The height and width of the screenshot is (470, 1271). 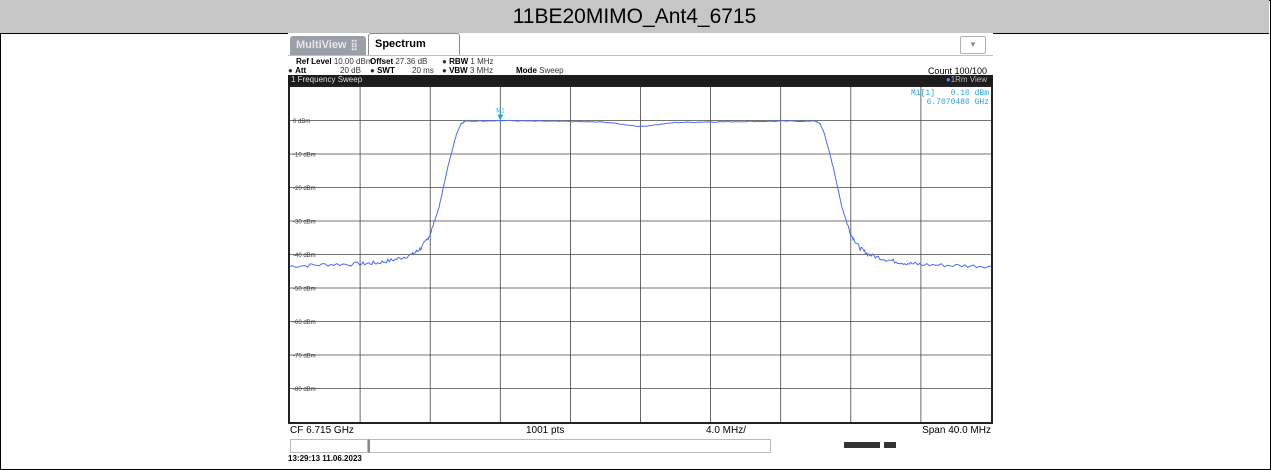 I want to click on center-frequency: CF 6.715 GHz, so click(x=322, y=430).